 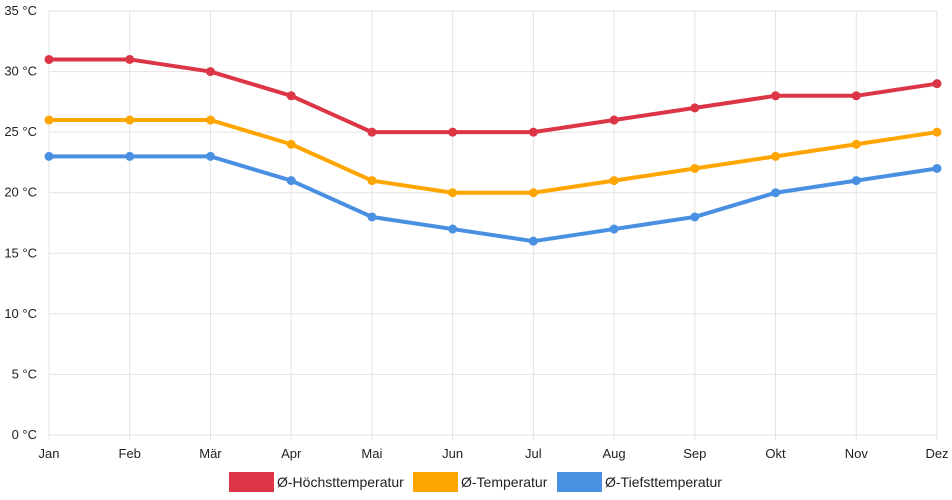 What do you see at coordinates (533, 453) in the screenshot?
I see `x-tick-label: Jul` at bounding box center [533, 453].